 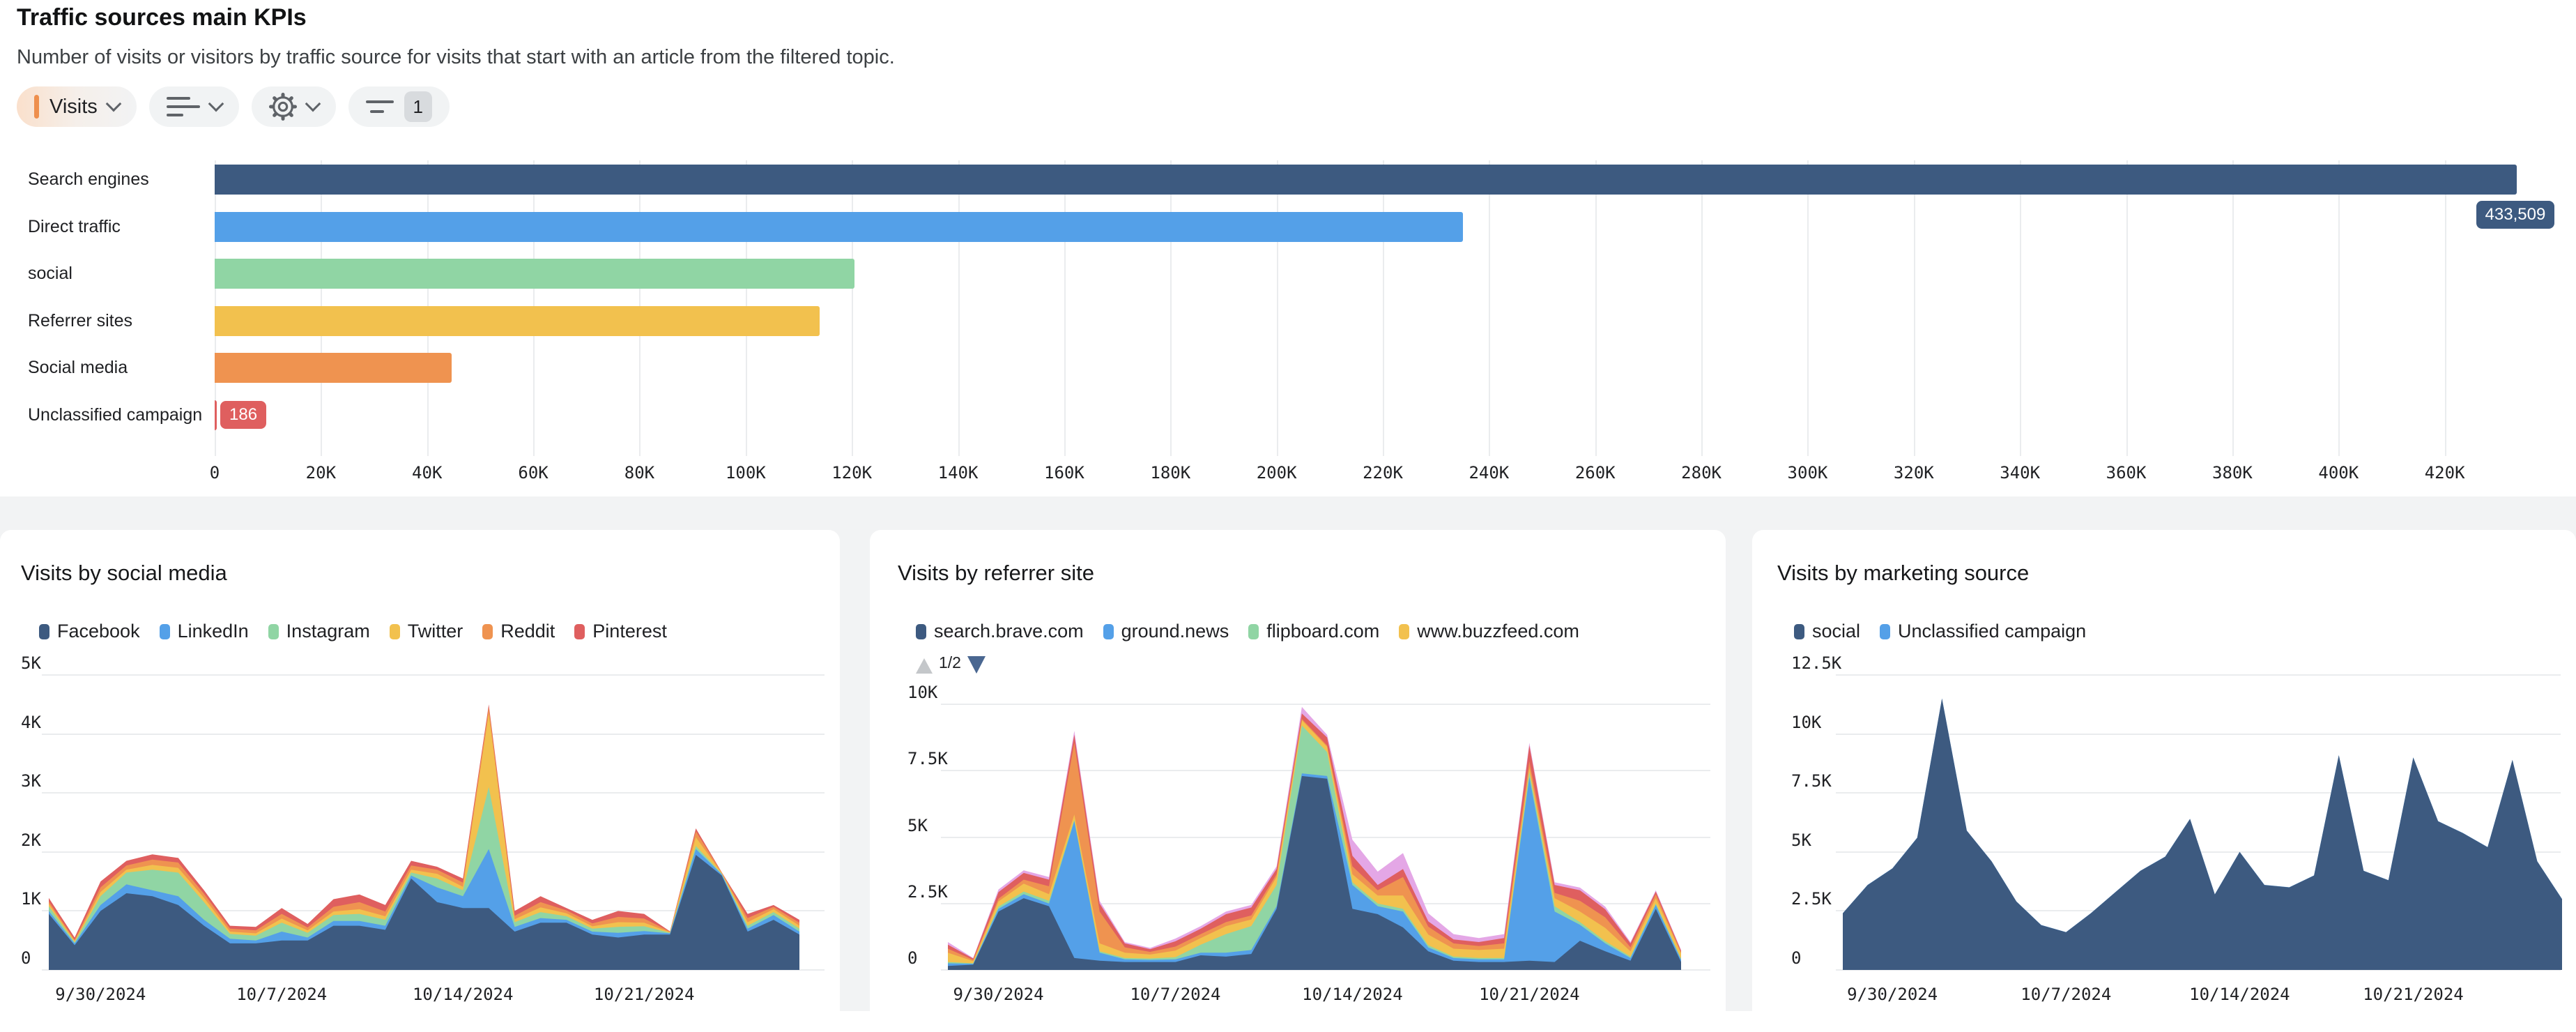 I want to click on category-label-social-media: Social media, so click(x=78, y=367).